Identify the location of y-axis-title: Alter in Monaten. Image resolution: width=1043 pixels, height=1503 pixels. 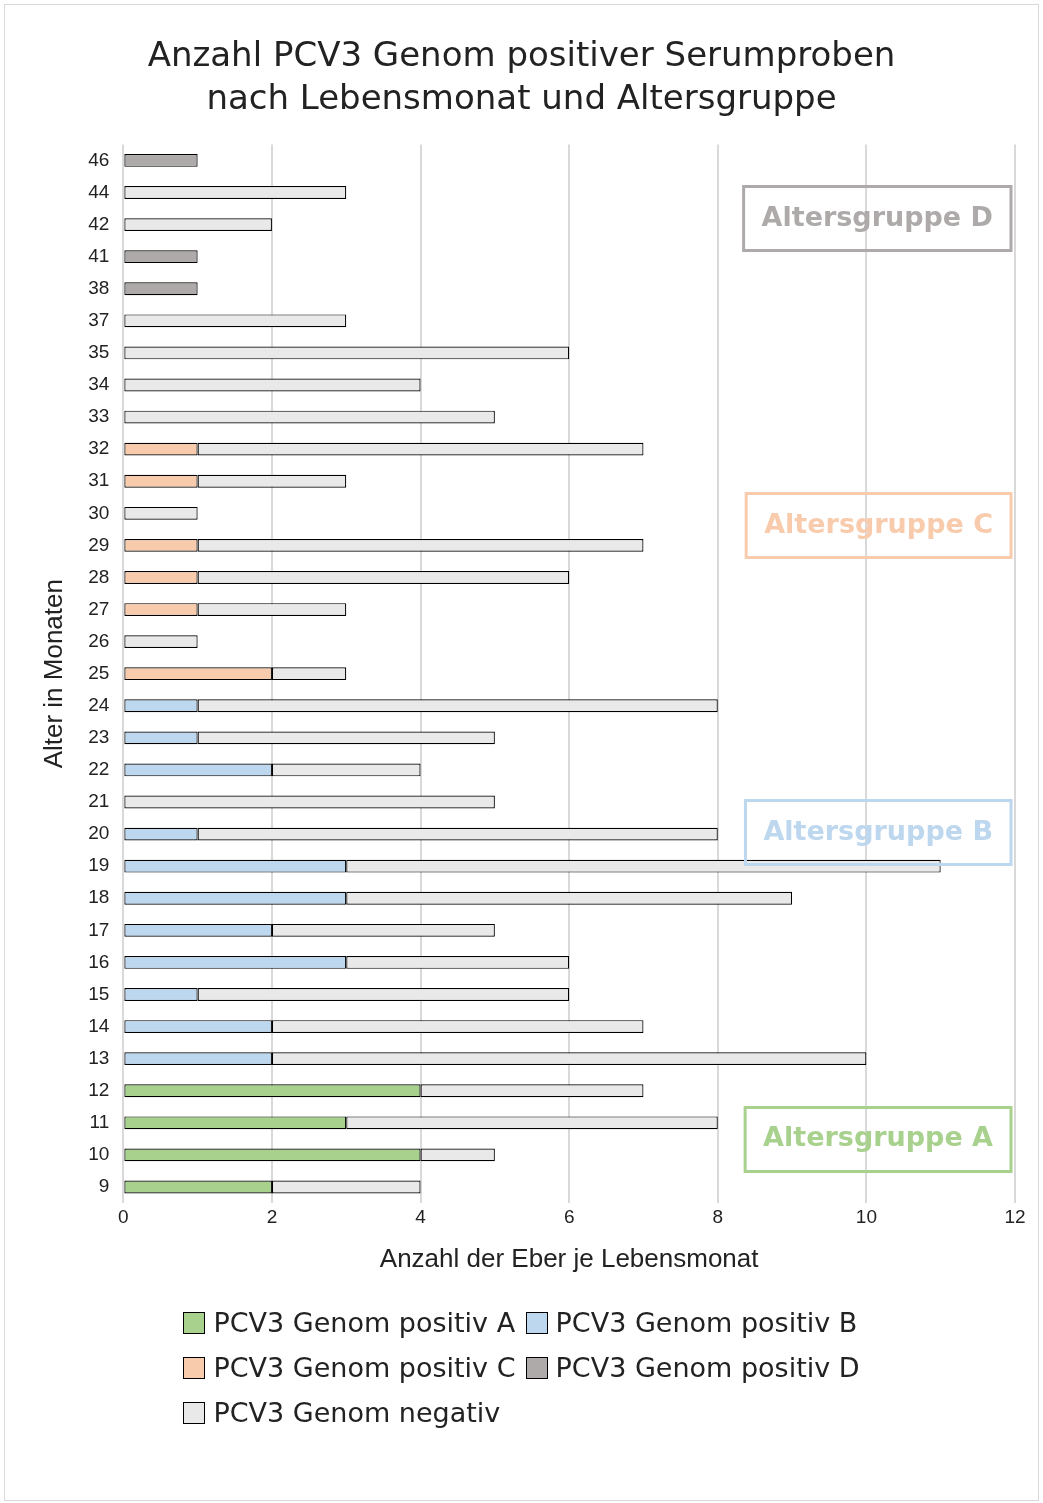
(52, 674).